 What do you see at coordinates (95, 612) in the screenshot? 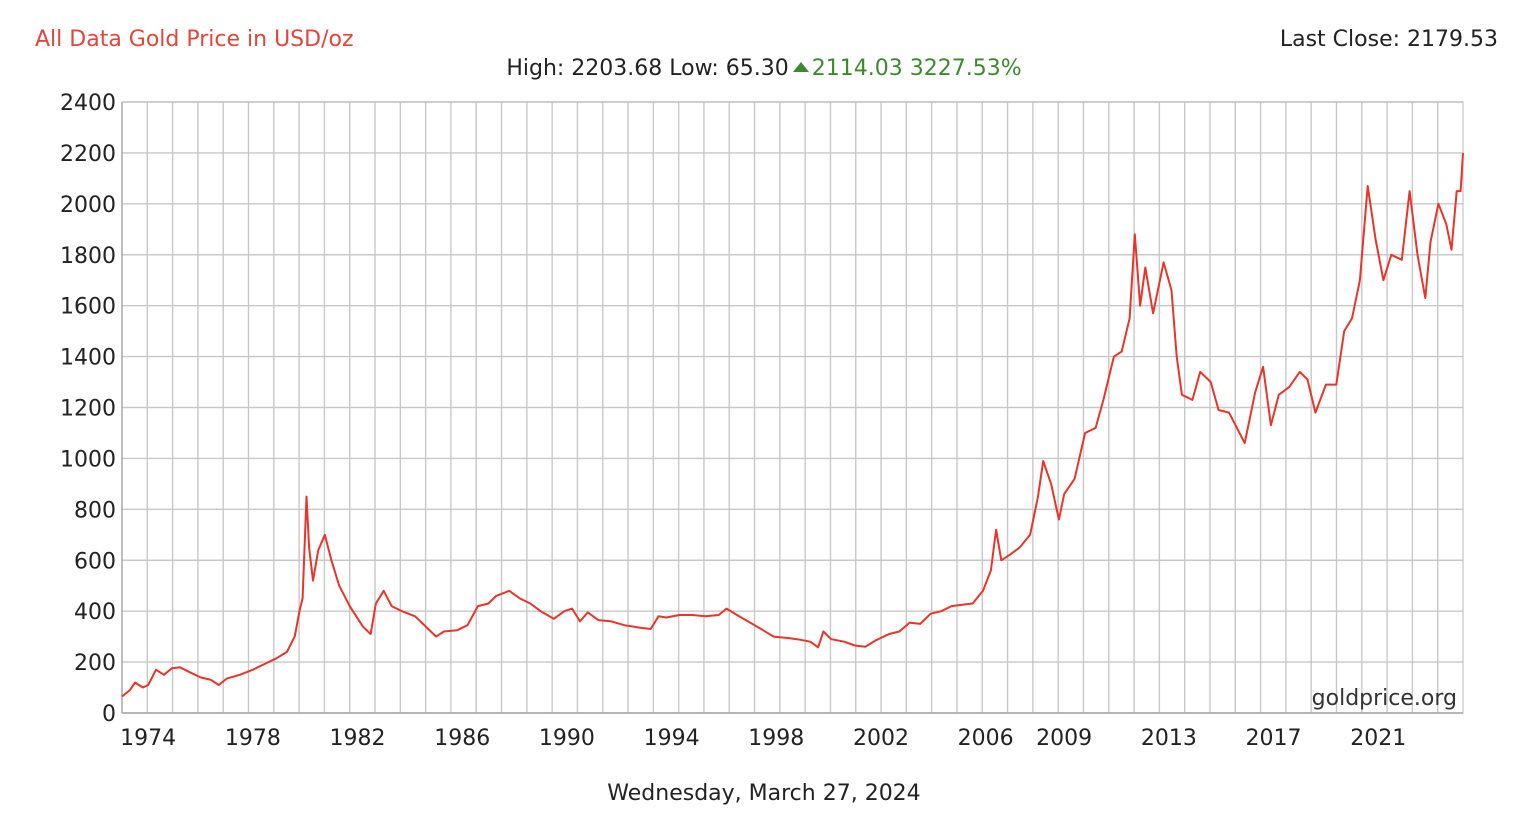
I see `y-tick-label: 400` at bounding box center [95, 612].